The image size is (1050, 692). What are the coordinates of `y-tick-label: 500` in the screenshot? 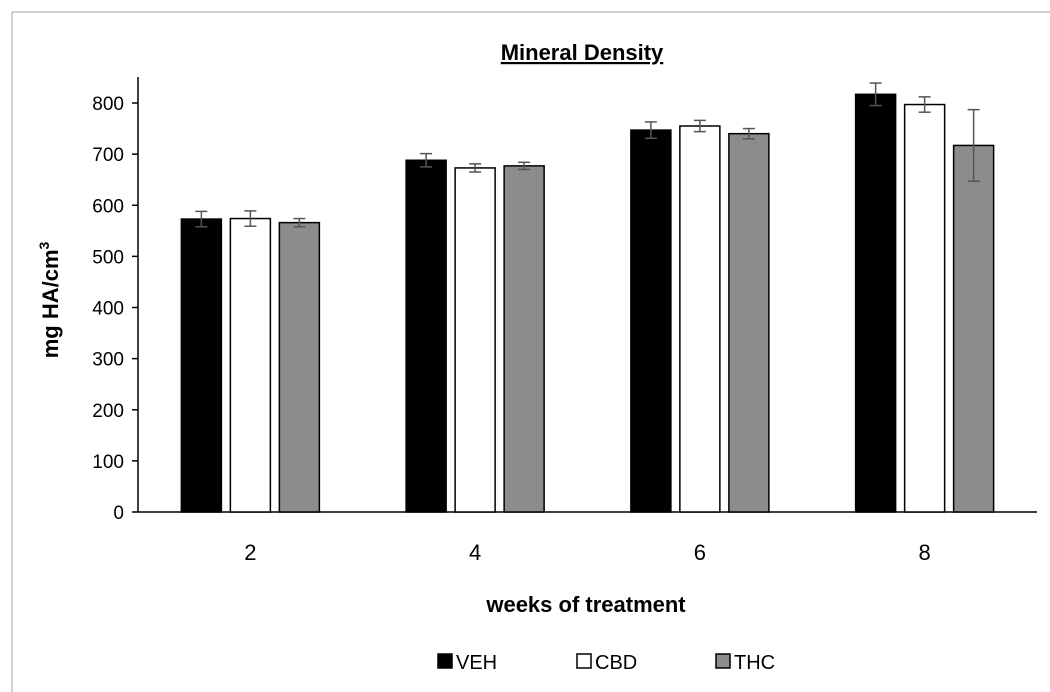 It's located at (108, 257).